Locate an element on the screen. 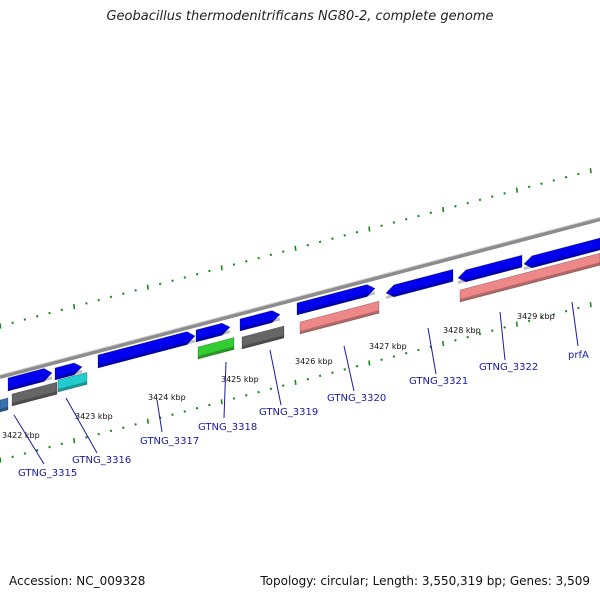  gene-label-gtng-3322: GTNG_3322 is located at coordinates (508, 367).